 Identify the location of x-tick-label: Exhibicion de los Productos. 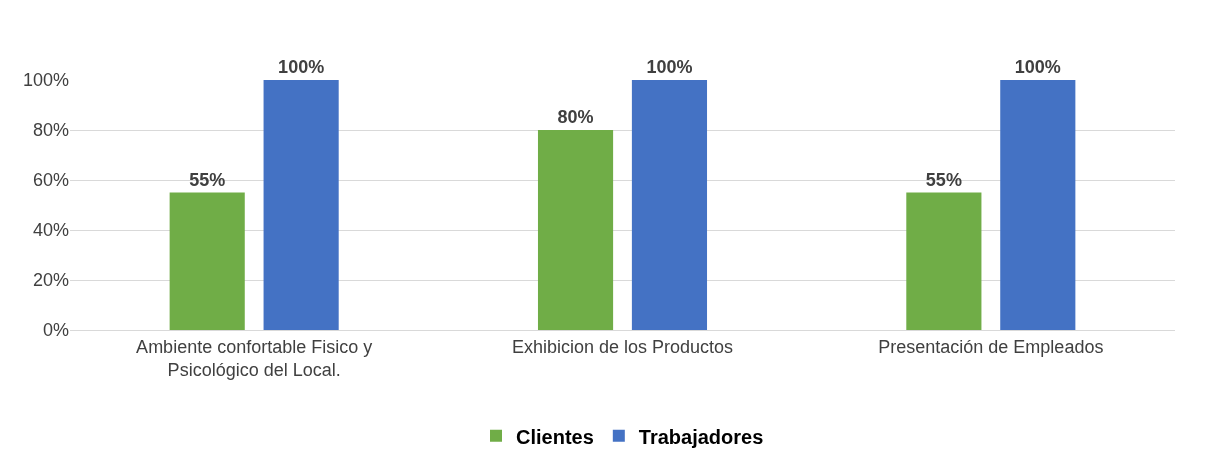
(622, 346).